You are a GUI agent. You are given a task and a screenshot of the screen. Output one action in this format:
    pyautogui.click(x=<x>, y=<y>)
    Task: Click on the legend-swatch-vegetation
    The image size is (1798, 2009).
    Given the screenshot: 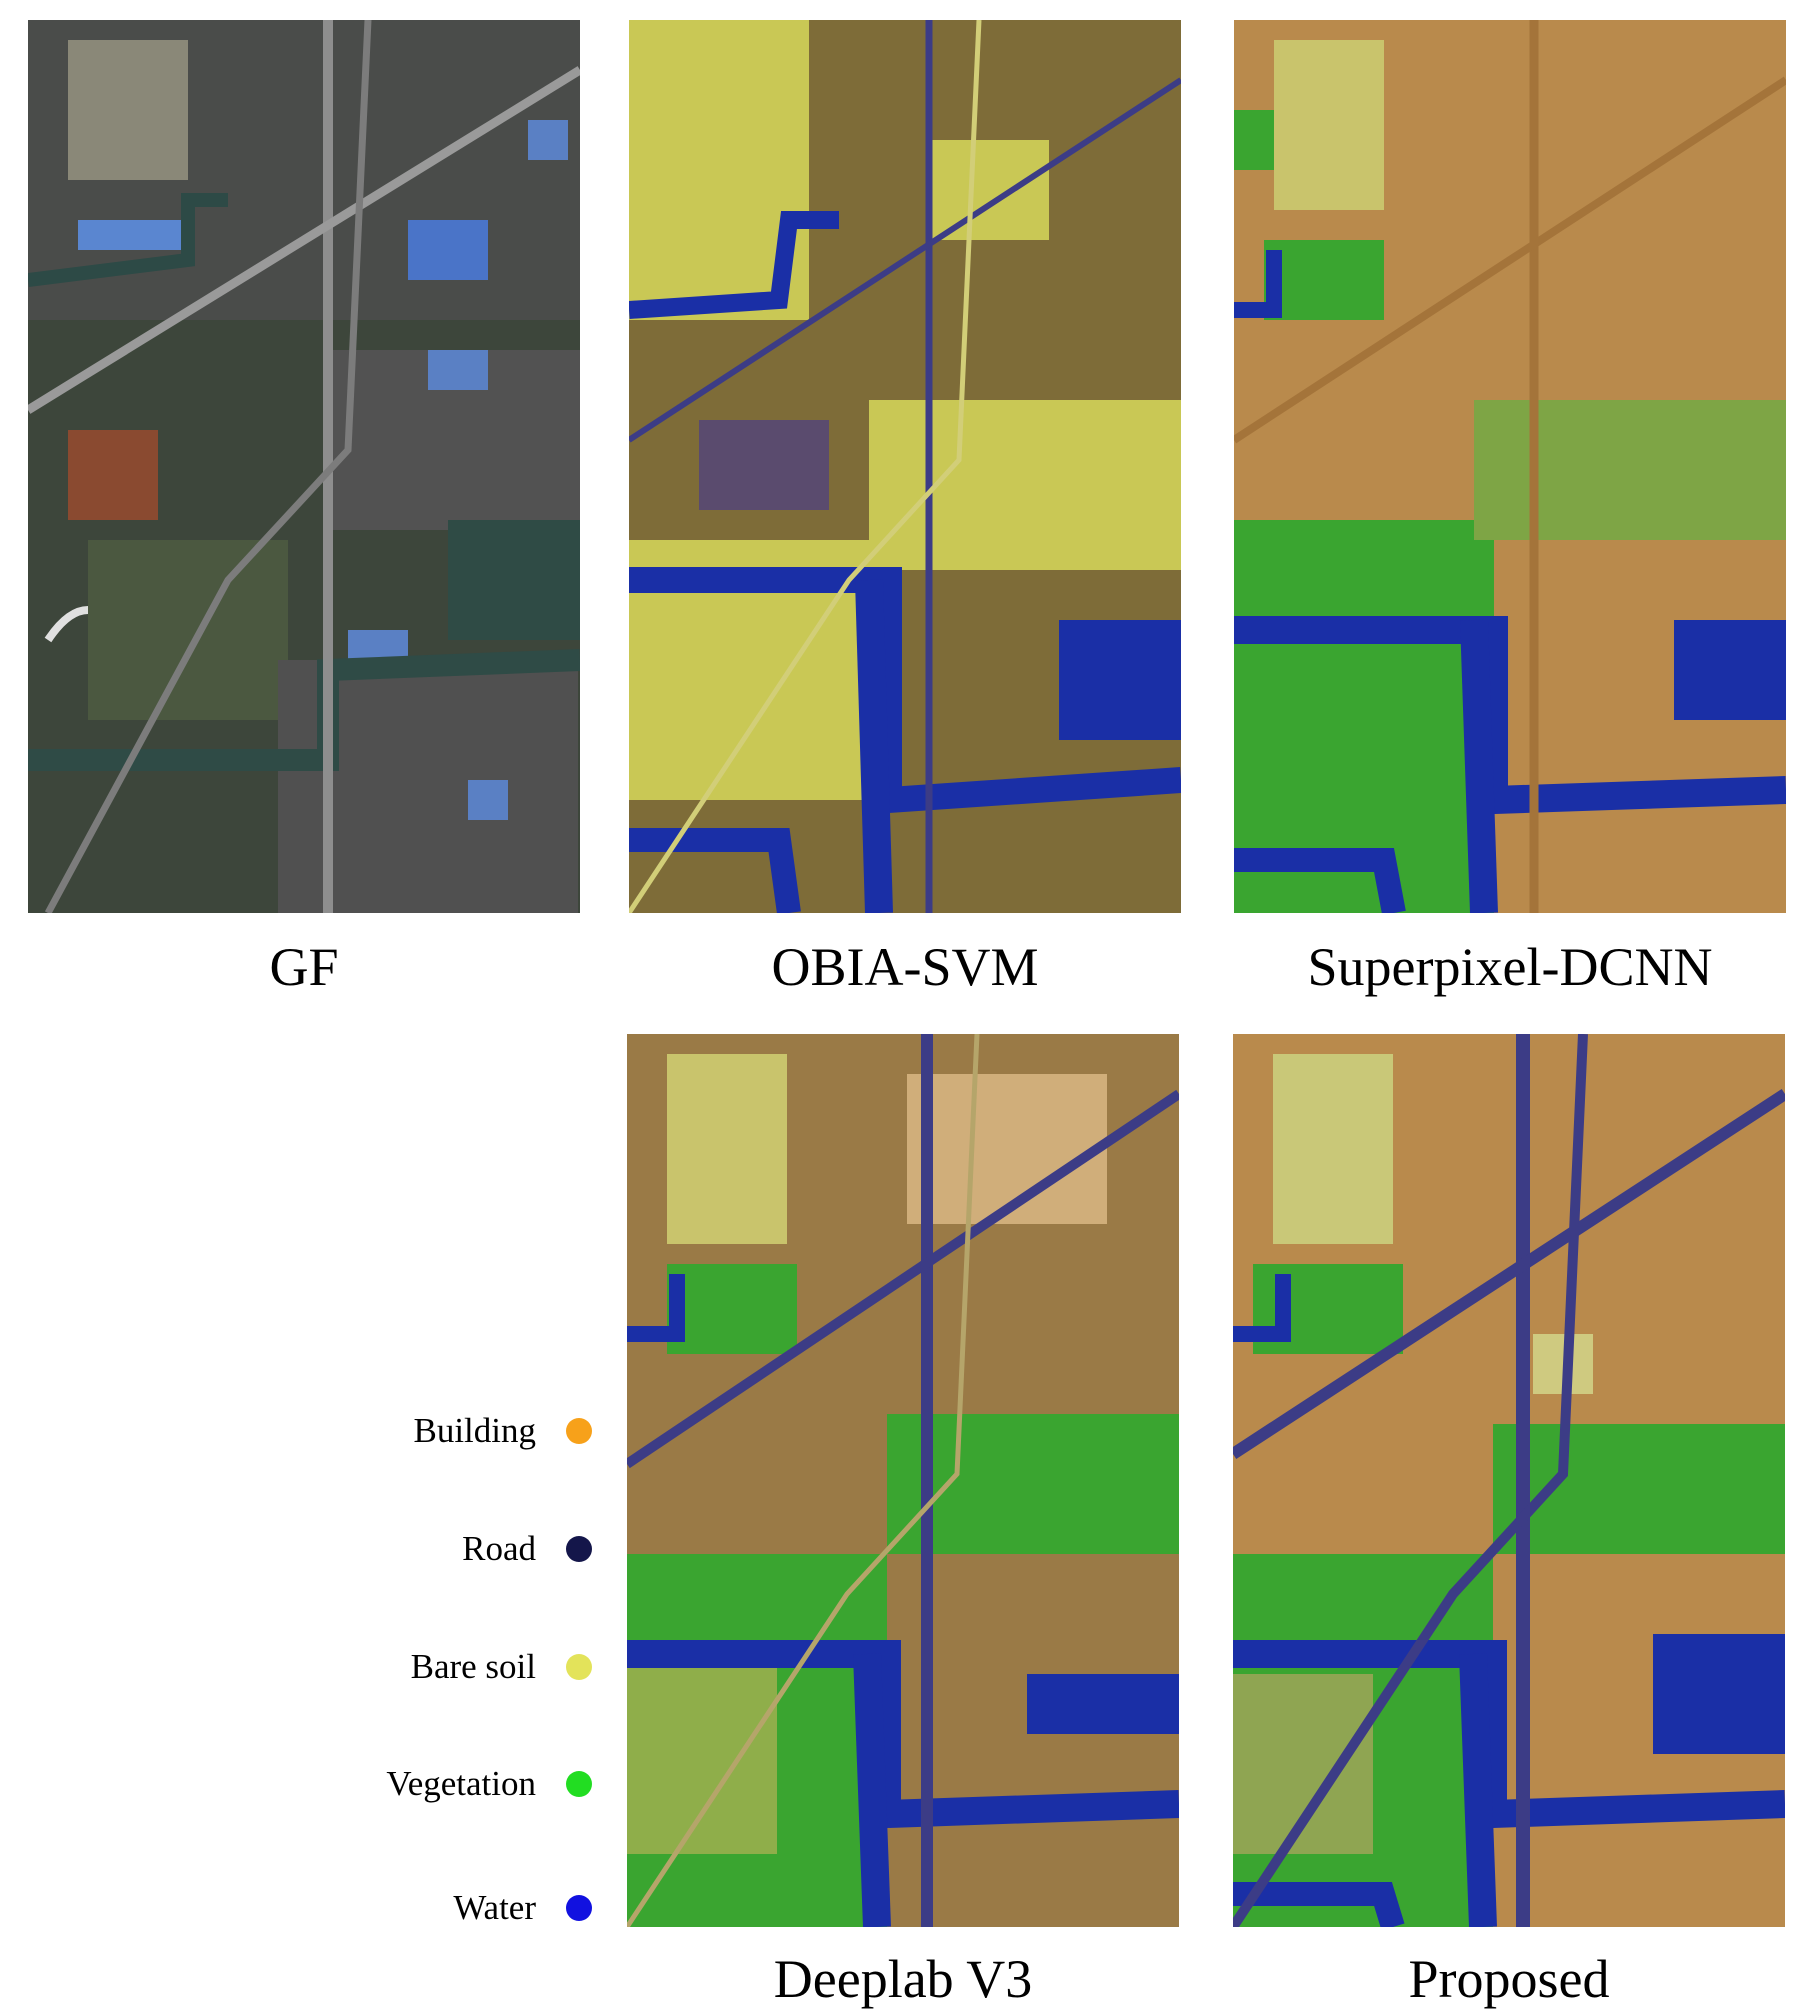 What is the action you would take?
    pyautogui.click(x=579, y=1784)
    